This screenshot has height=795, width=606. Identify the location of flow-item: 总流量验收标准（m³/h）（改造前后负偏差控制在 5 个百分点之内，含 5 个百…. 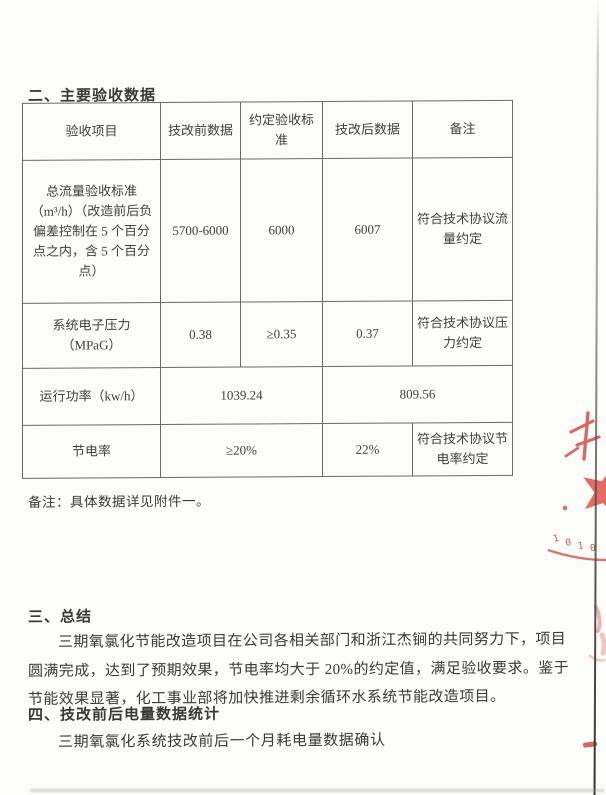
(91, 231).